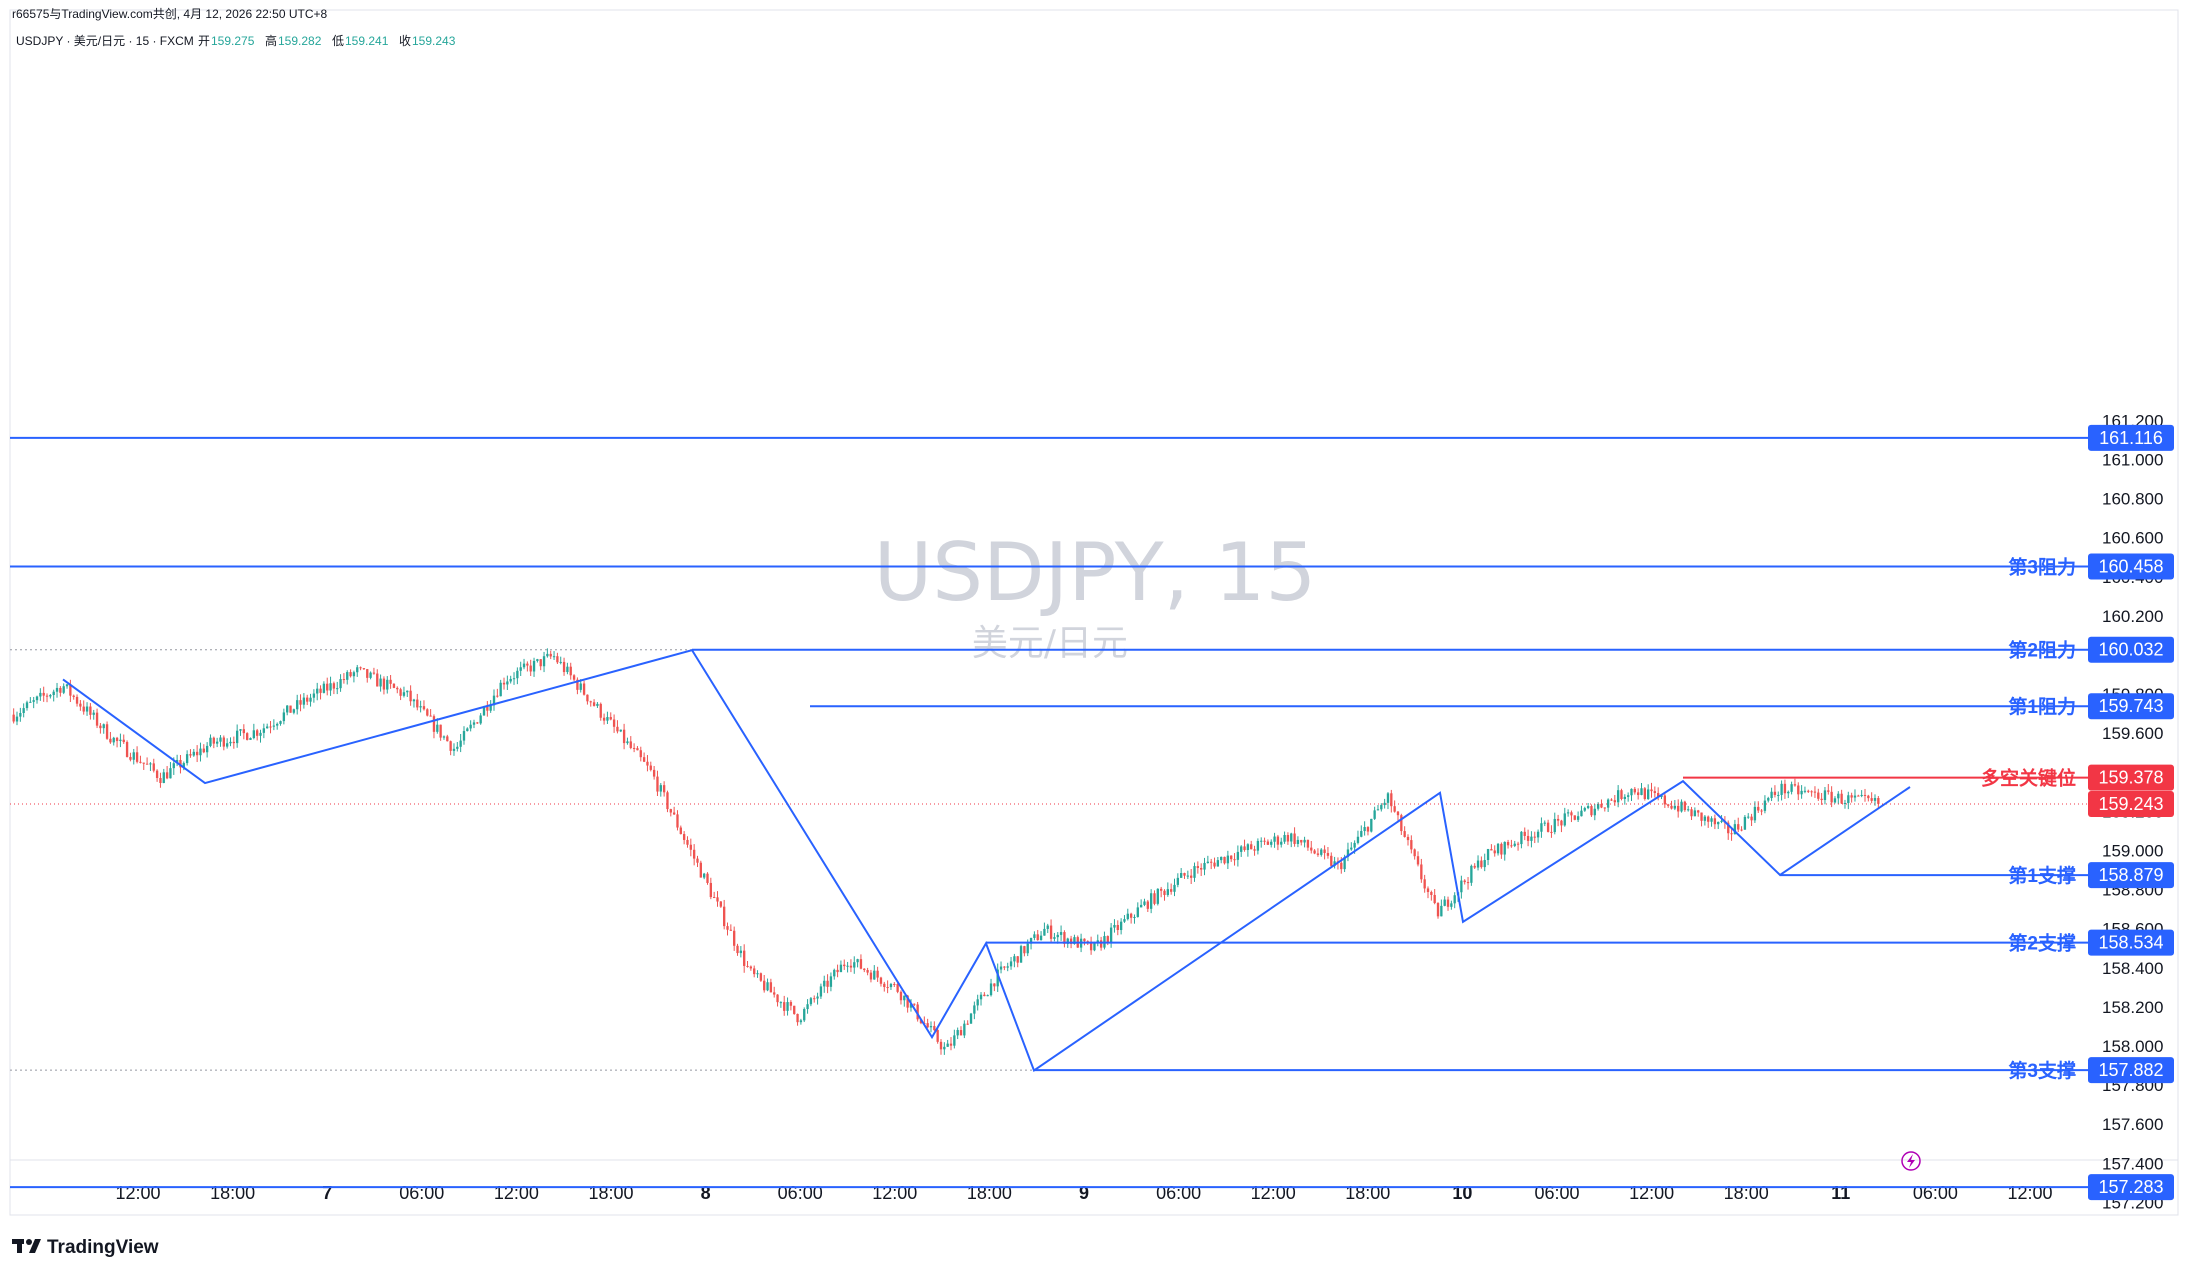 The height and width of the screenshot is (1277, 2186). I want to click on tradingview-logo: TradingView, so click(85, 1247).